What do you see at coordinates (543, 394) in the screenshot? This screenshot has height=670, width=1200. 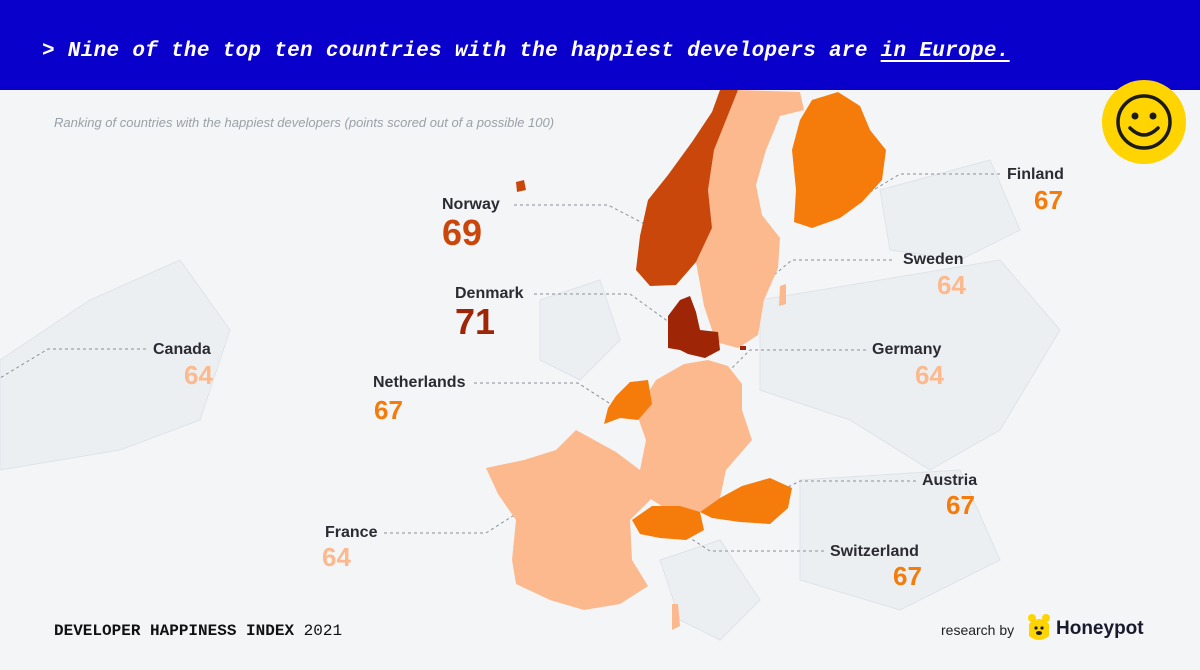 I see `netherlands-leader` at bounding box center [543, 394].